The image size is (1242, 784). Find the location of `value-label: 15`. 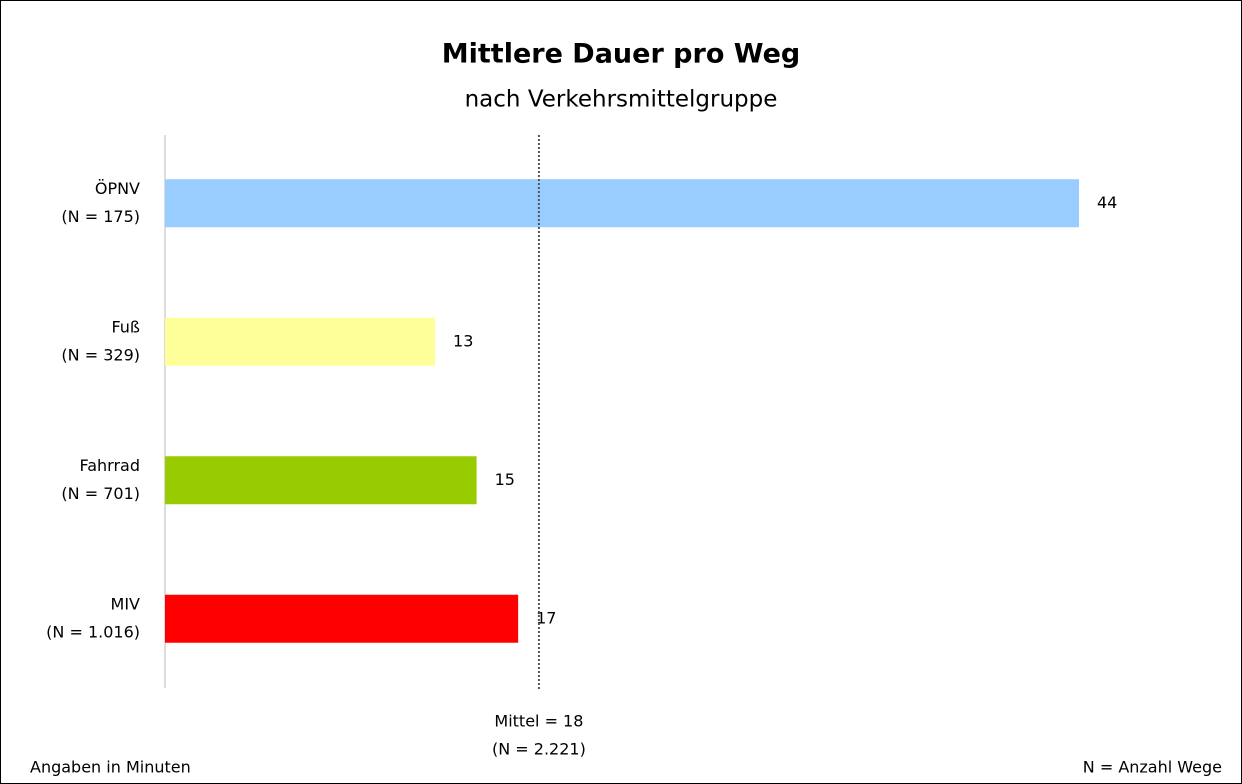

value-label: 15 is located at coordinates (505, 479).